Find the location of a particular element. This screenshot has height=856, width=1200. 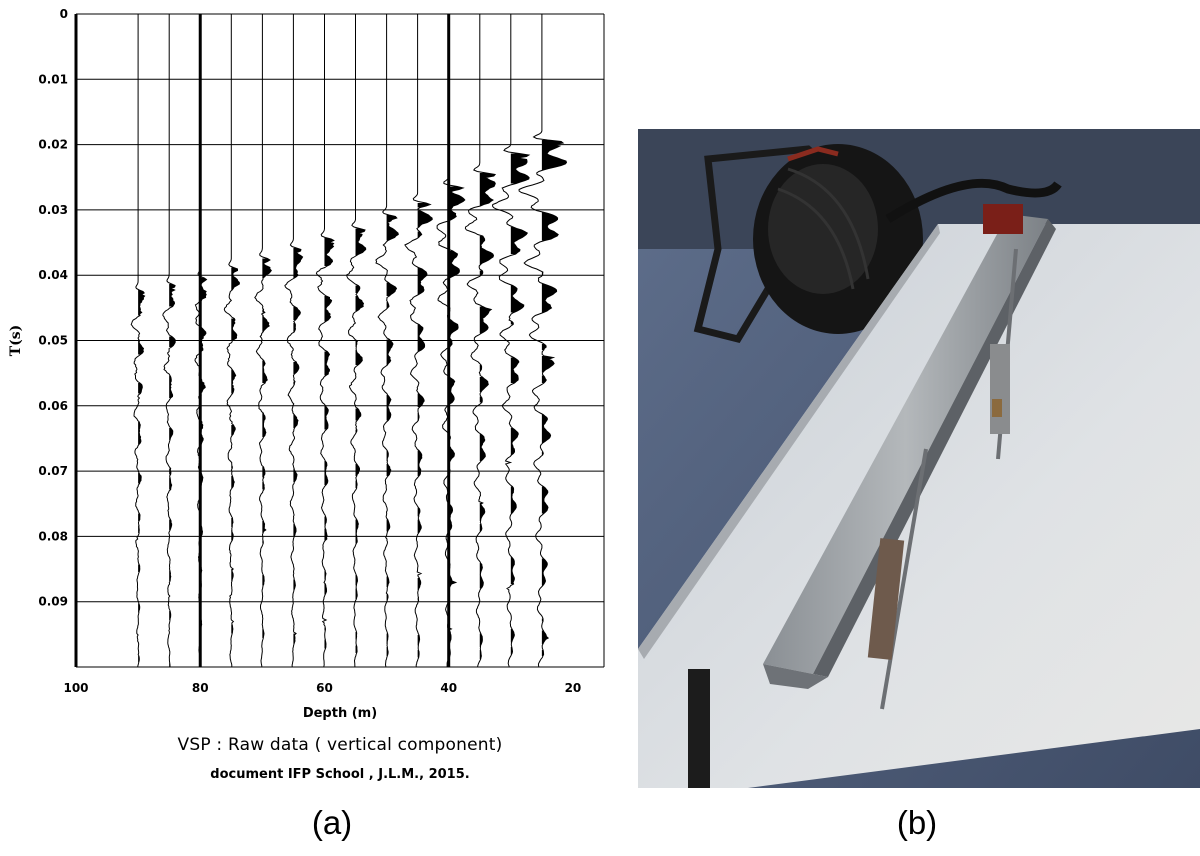

steel-probes is located at coordinates (942, 479).